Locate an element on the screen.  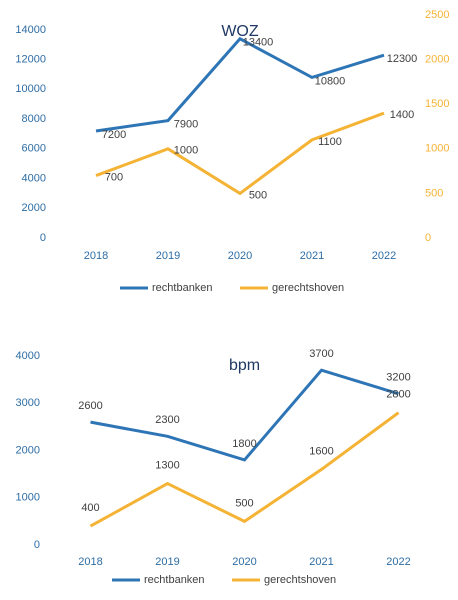
data-label: 2600 is located at coordinates (90, 406).